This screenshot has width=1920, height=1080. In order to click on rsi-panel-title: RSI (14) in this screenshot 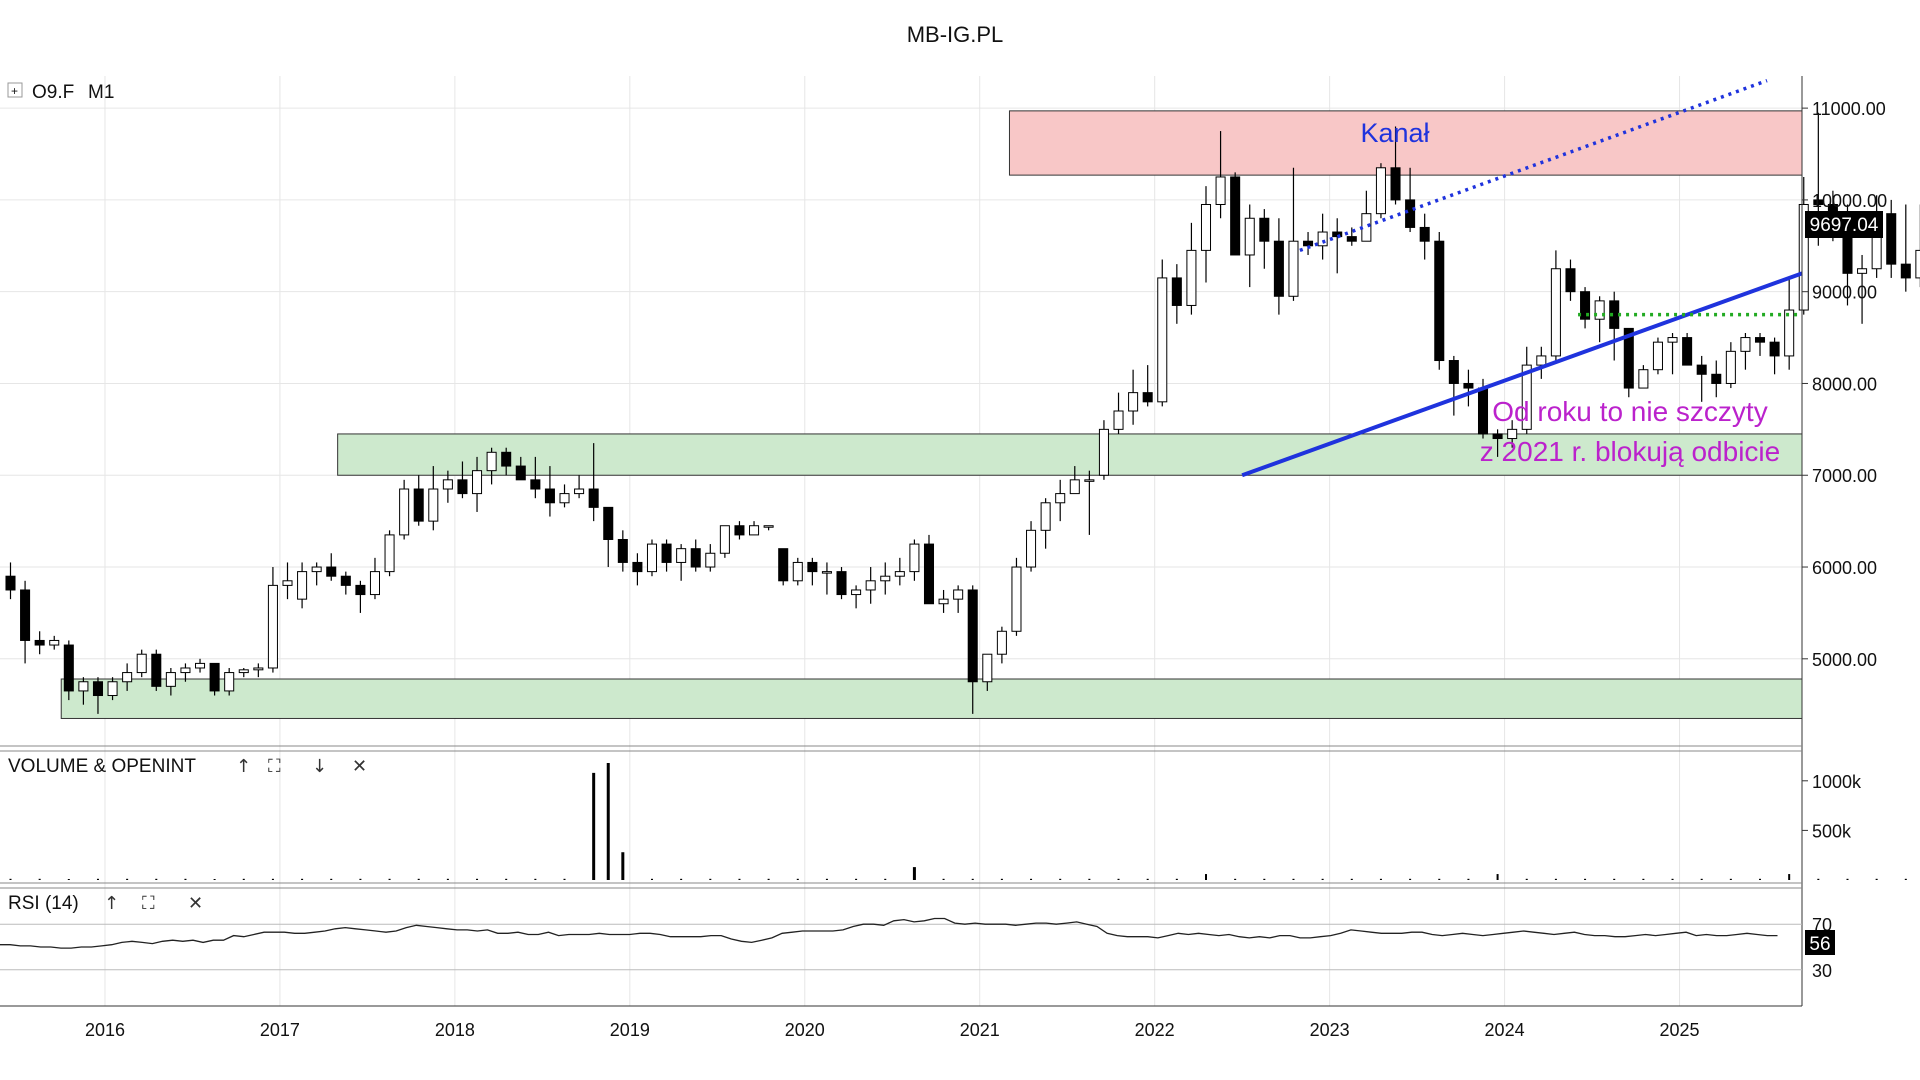, I will do `click(43, 903)`.